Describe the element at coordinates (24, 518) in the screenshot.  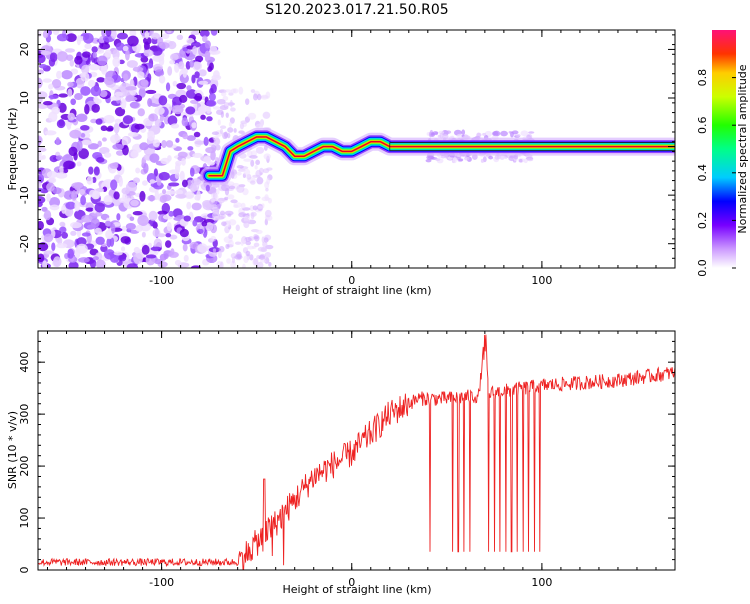
I see `y-tick-label: 100` at that location.